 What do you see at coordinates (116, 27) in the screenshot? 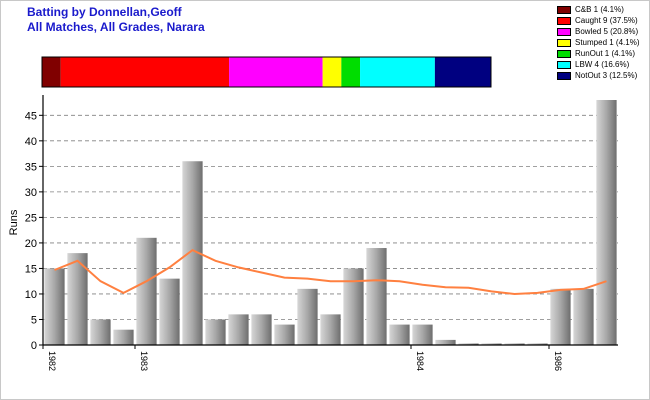
I see `chart-subtitle: All Matches, All Grades, Narara` at bounding box center [116, 27].